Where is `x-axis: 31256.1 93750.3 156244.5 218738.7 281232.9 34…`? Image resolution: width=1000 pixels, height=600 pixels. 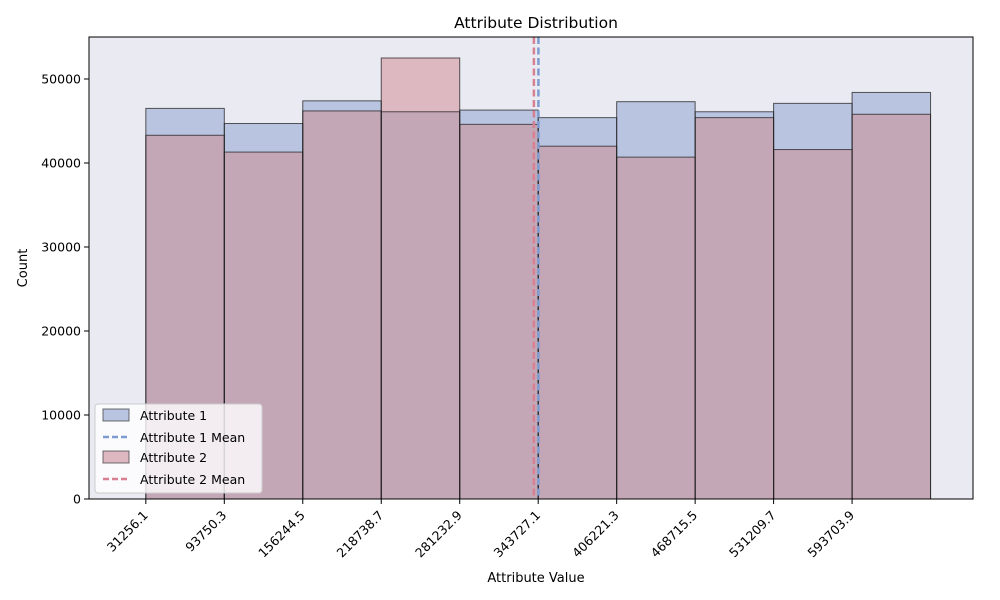
x-axis: 31256.1 93750.3 156244.5 218738.7 281232.9 34… is located at coordinates (480, 529).